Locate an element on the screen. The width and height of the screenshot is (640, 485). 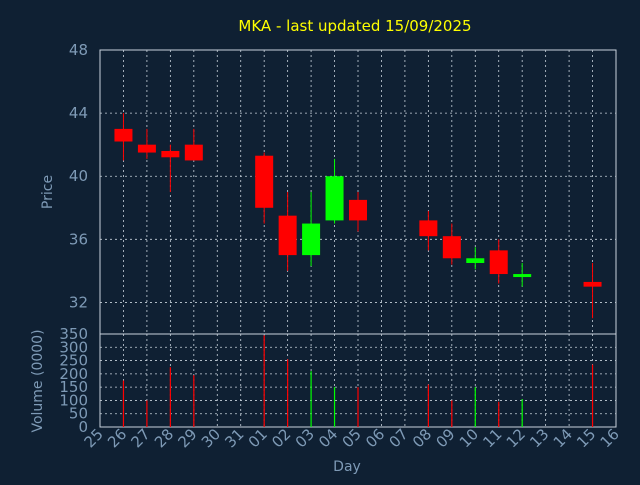
volume-tick-label: 250 is located at coordinates (73, 361).